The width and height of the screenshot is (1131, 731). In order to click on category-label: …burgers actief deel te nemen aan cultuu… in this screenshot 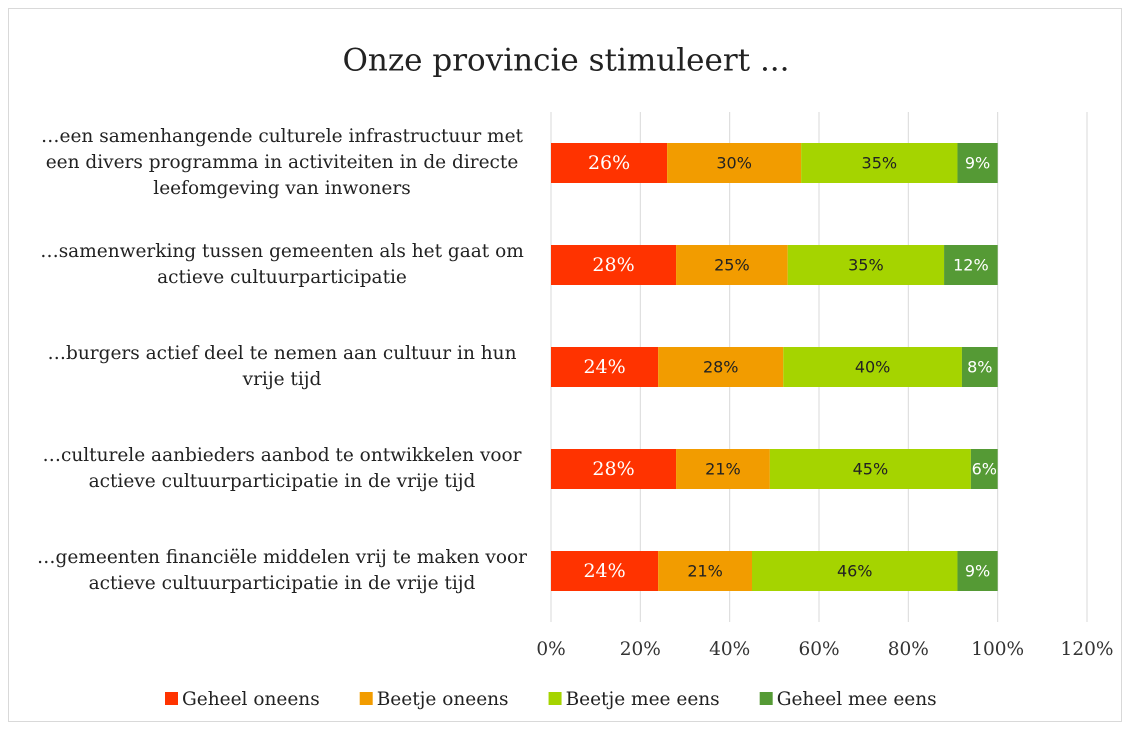, I will do `click(282, 366)`.